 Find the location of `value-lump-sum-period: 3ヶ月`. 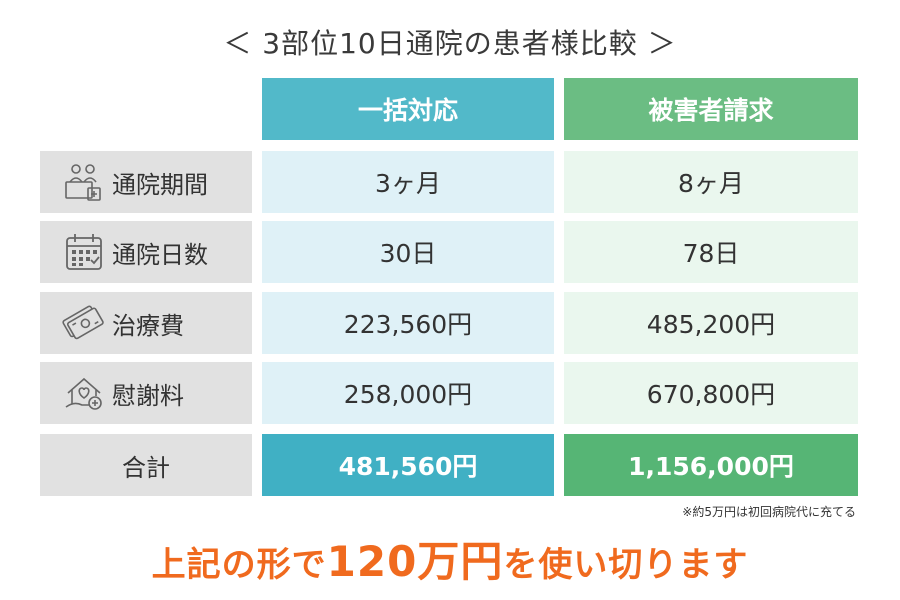

value-lump-sum-period: 3ヶ月 is located at coordinates (408, 182).